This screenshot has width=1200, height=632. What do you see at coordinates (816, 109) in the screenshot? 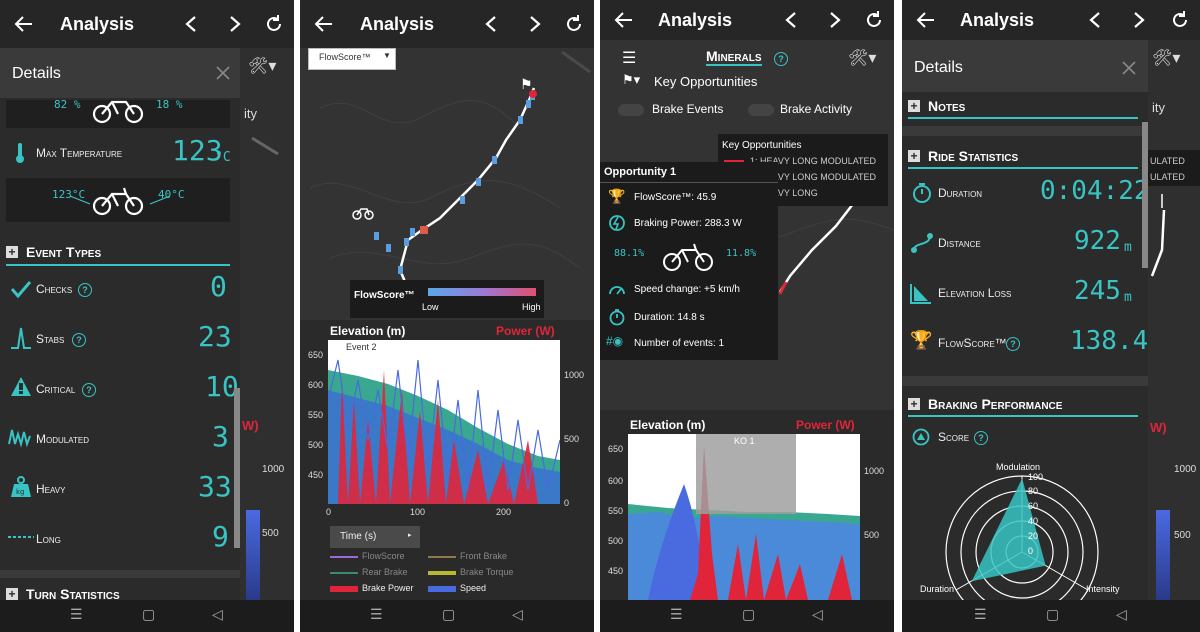
I see `toggle-label: Brake Activity` at bounding box center [816, 109].